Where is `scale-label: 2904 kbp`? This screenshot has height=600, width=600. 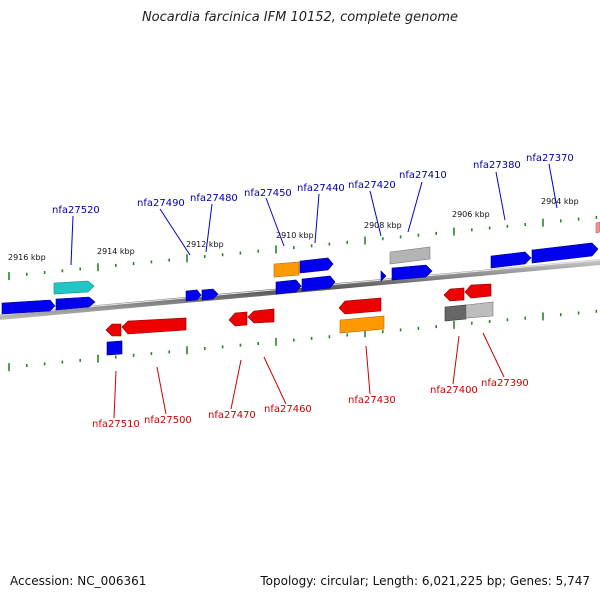 scale-label: 2904 kbp is located at coordinates (560, 201).